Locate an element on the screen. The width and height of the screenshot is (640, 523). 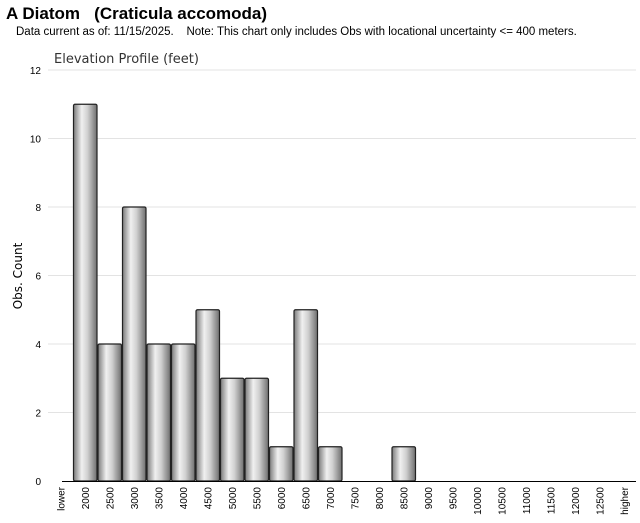
x-tick-label: 9000 is located at coordinates (429, 498).